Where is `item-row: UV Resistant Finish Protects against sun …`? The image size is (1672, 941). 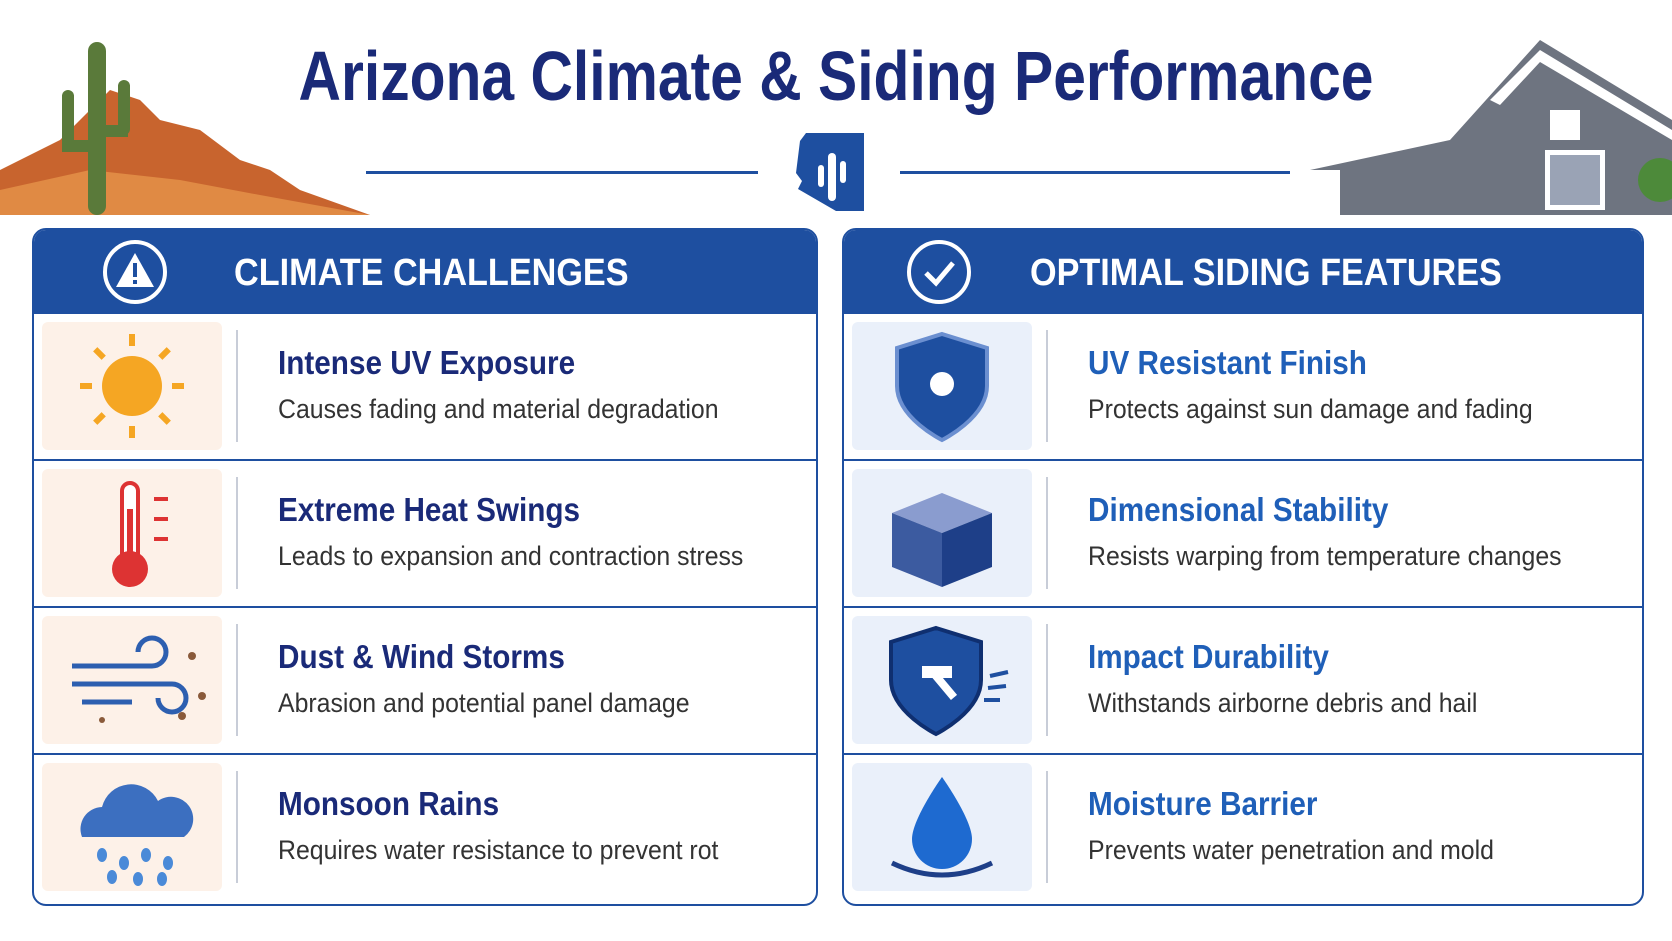 item-row: UV Resistant Finish Protects against sun … is located at coordinates (1243, 385).